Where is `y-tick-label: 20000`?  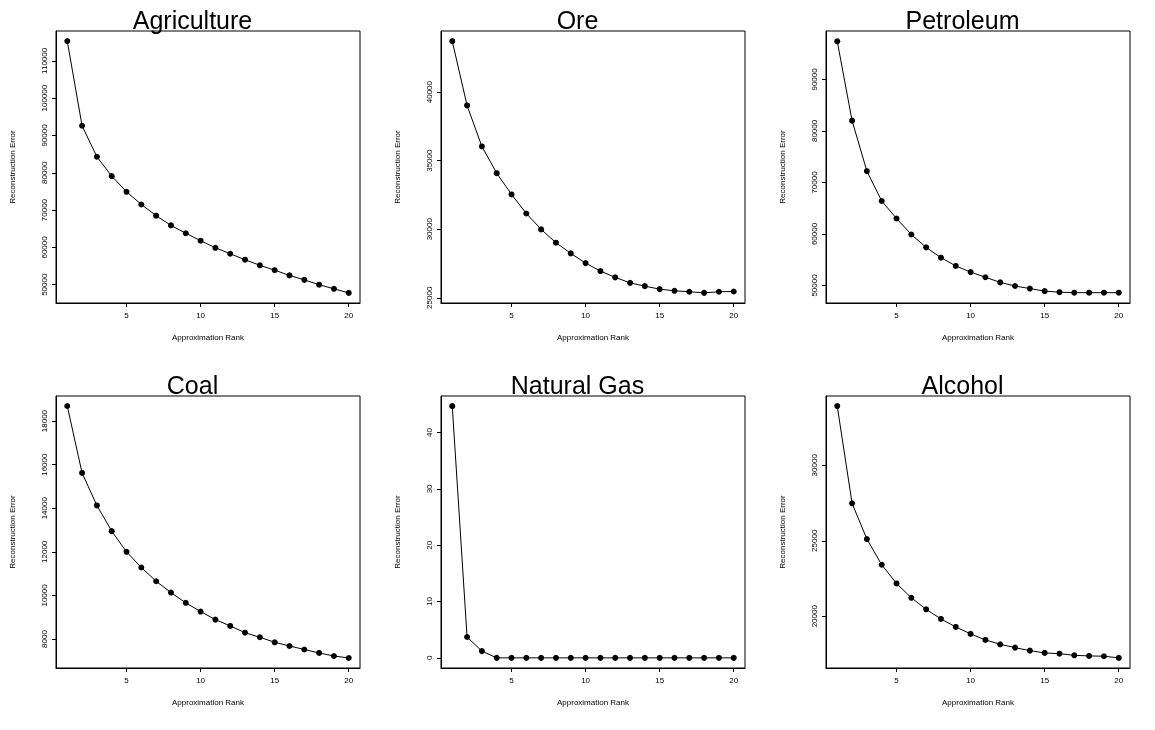
y-tick-label: 20000 is located at coordinates (814, 616).